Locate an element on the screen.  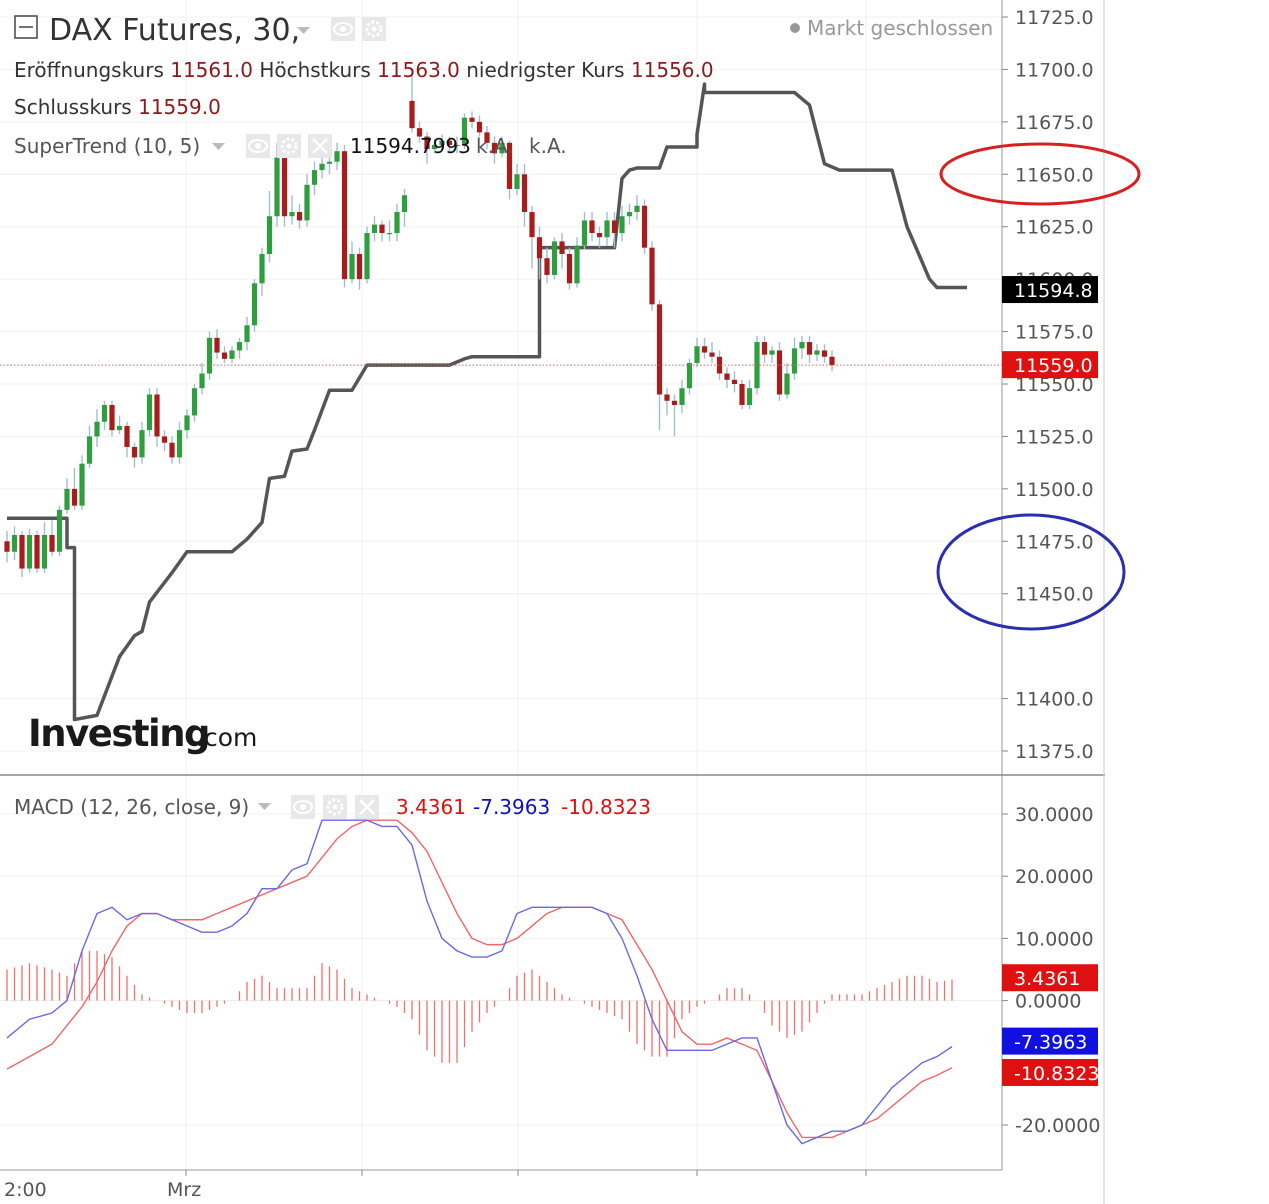
time-tick-label: 2:00 is located at coordinates (25, 1190).